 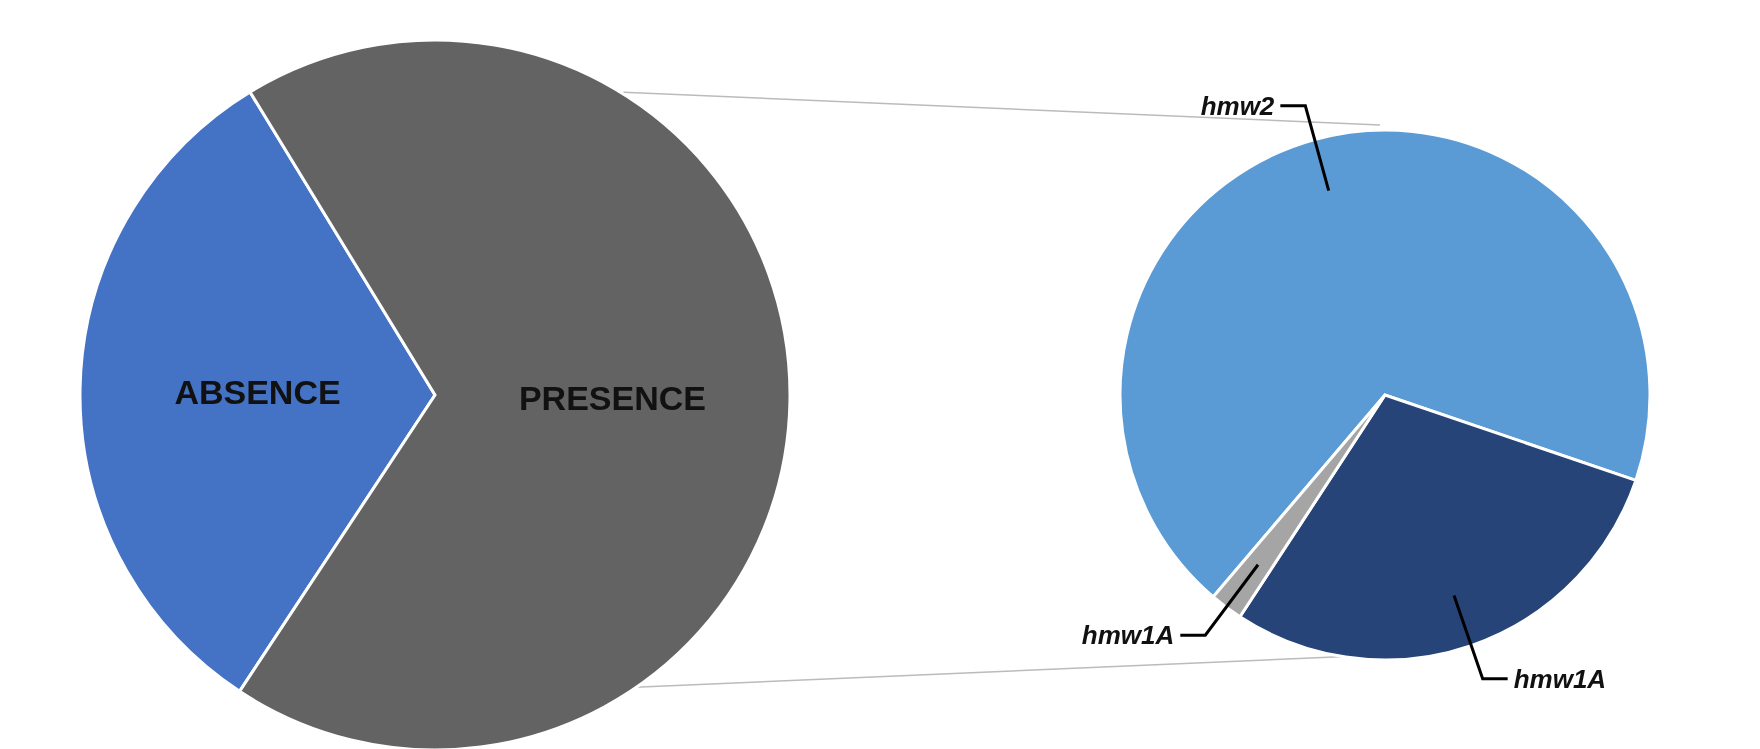 I want to click on slice-label: PRESENCE, so click(x=612, y=398).